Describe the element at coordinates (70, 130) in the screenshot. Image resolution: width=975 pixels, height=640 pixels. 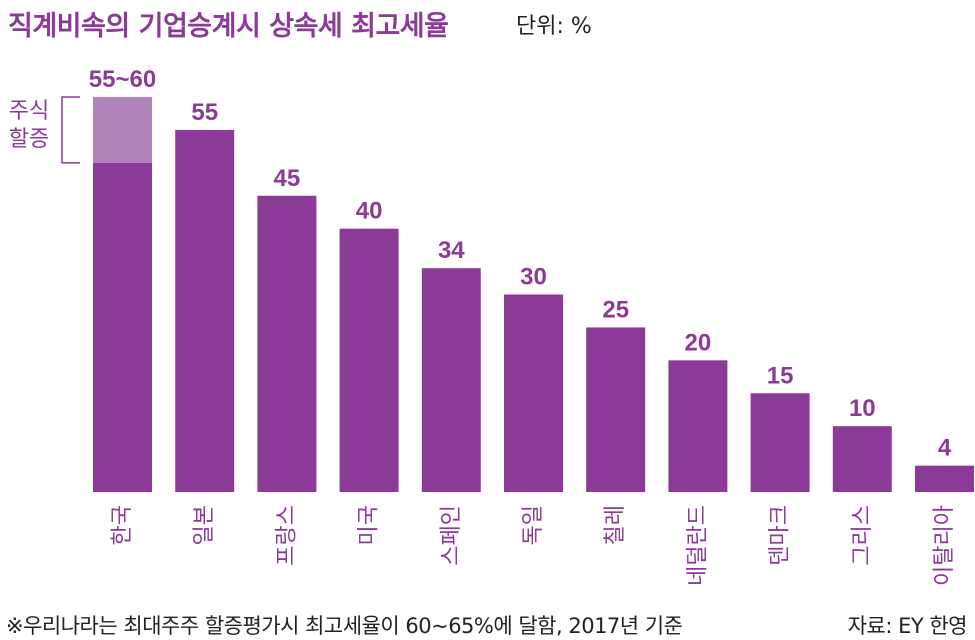
I see `premium-bracket` at that location.